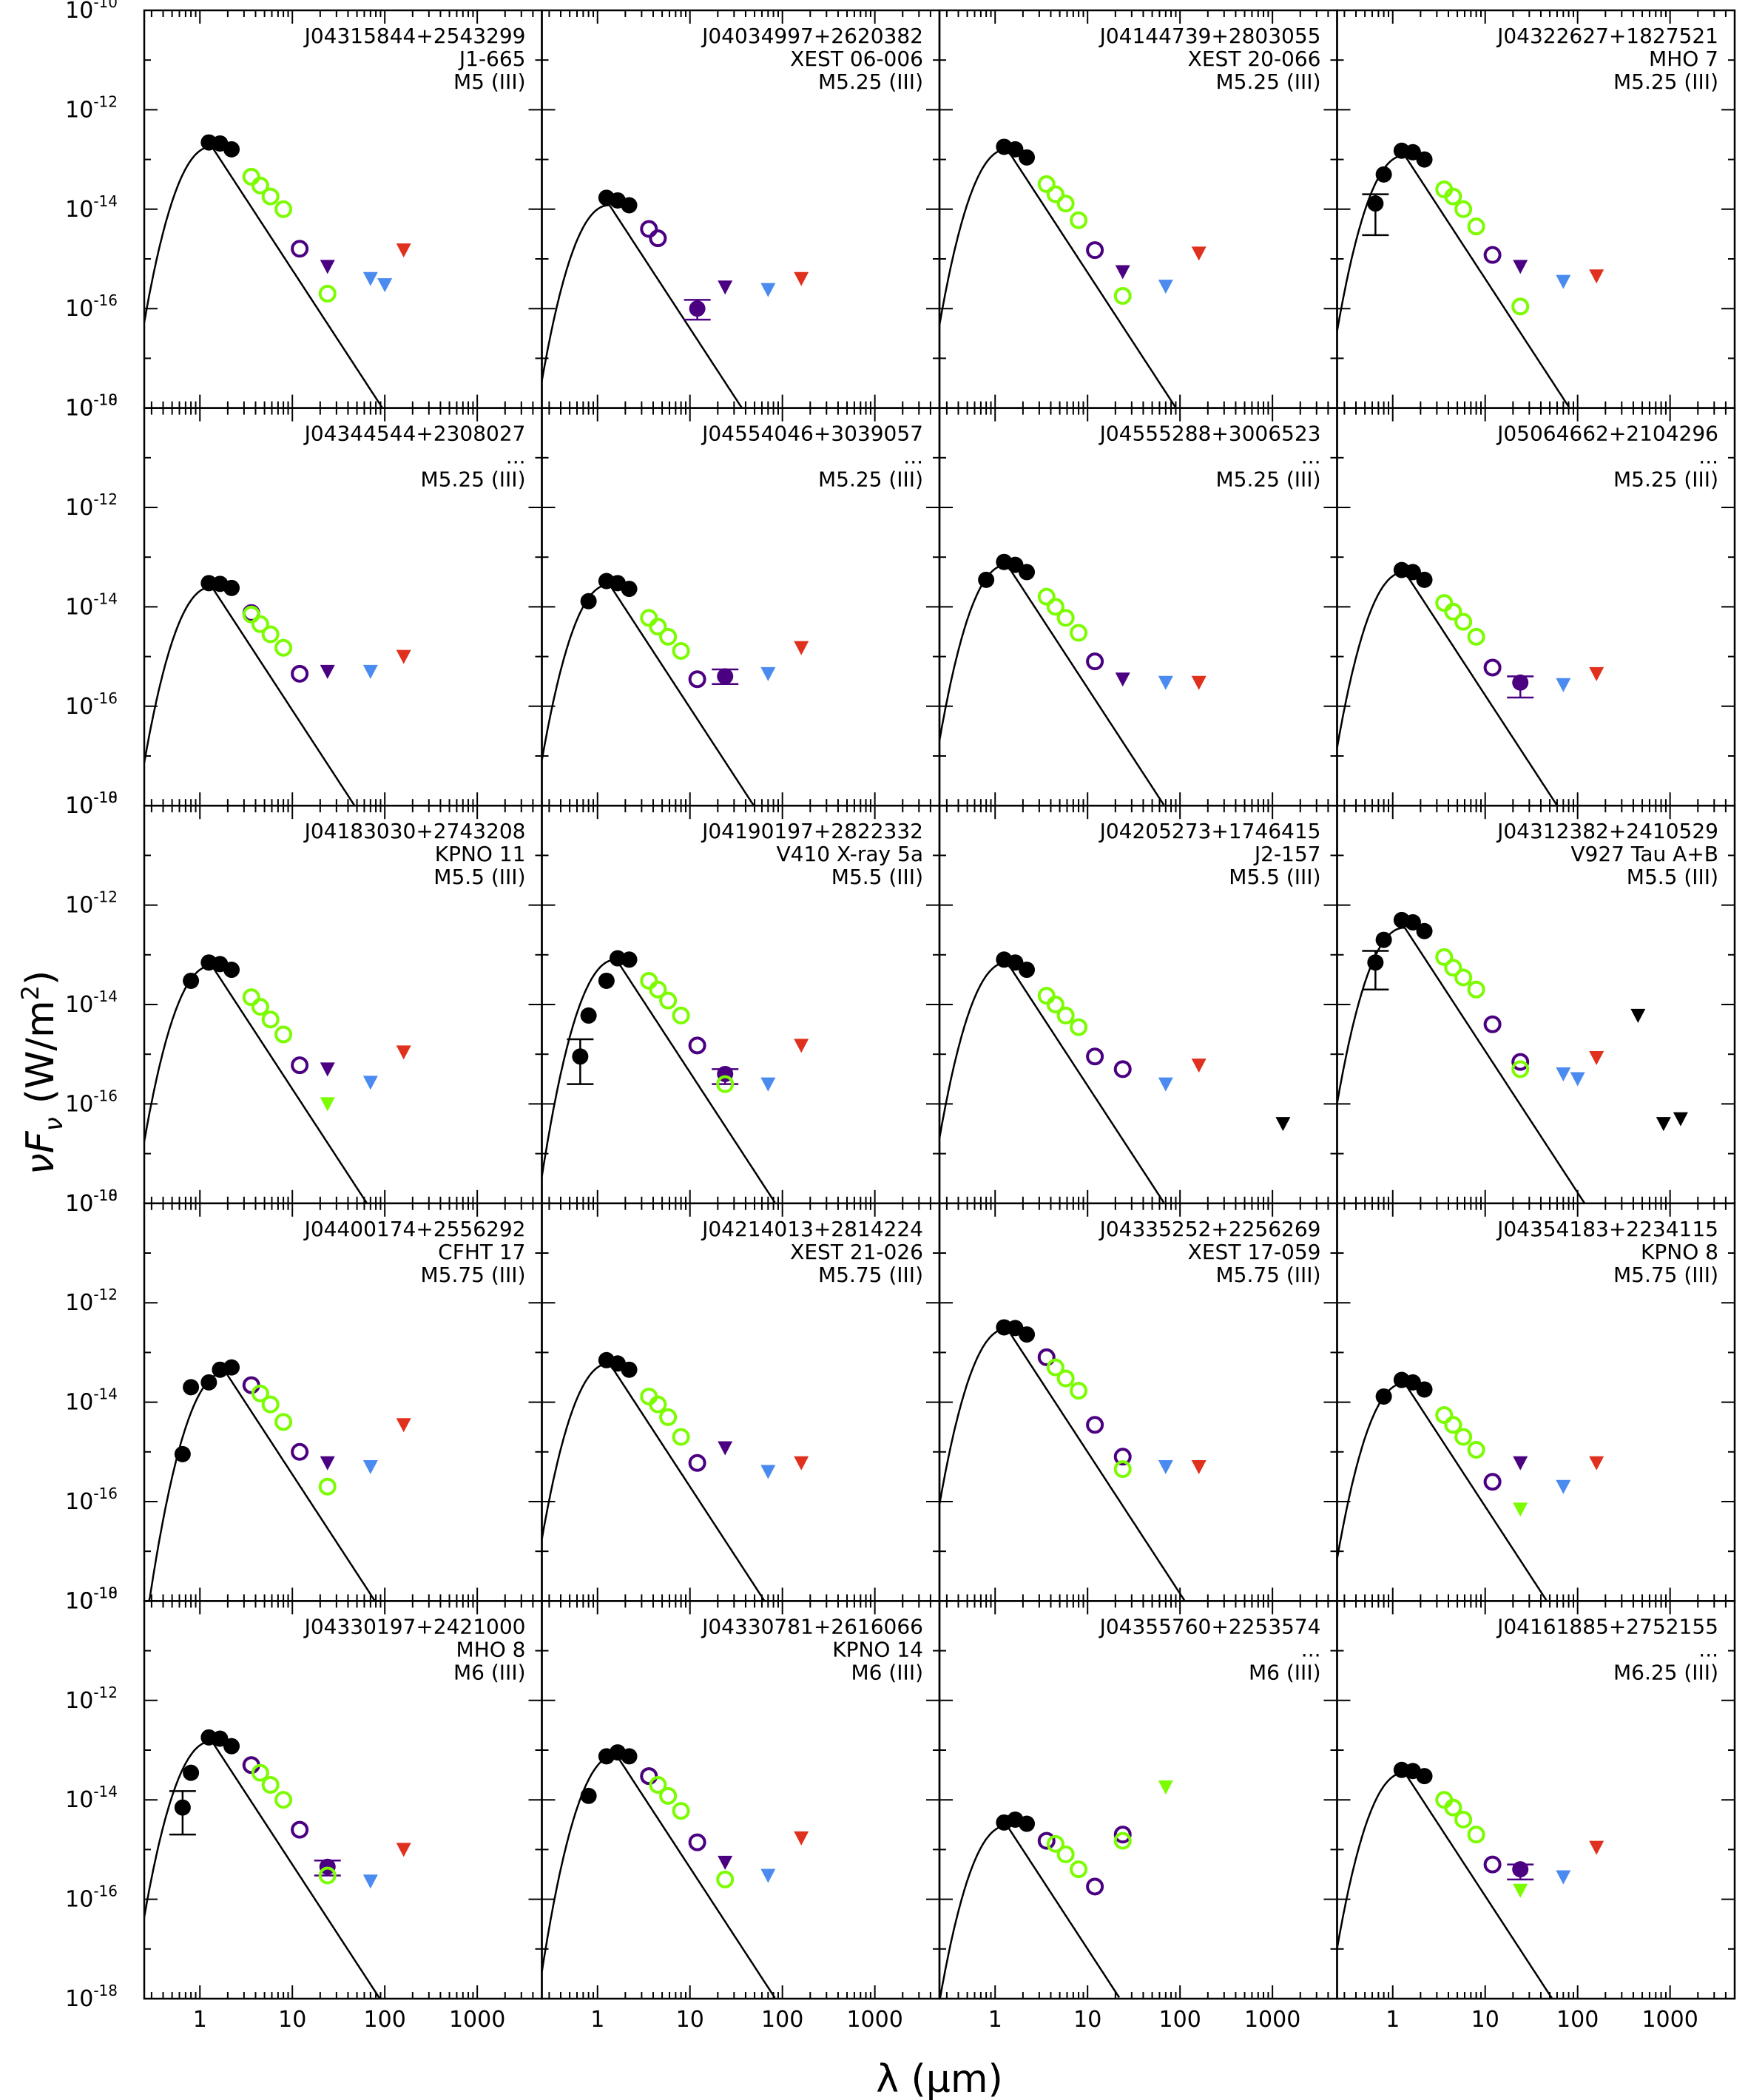 The height and width of the screenshot is (2100, 1748). What do you see at coordinates (1210, 434) in the screenshot?
I see `source-id: J04555288+3006523` at bounding box center [1210, 434].